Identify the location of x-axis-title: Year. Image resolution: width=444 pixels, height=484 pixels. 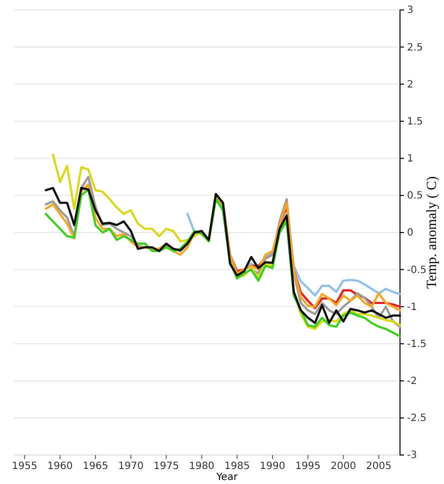
(226, 477).